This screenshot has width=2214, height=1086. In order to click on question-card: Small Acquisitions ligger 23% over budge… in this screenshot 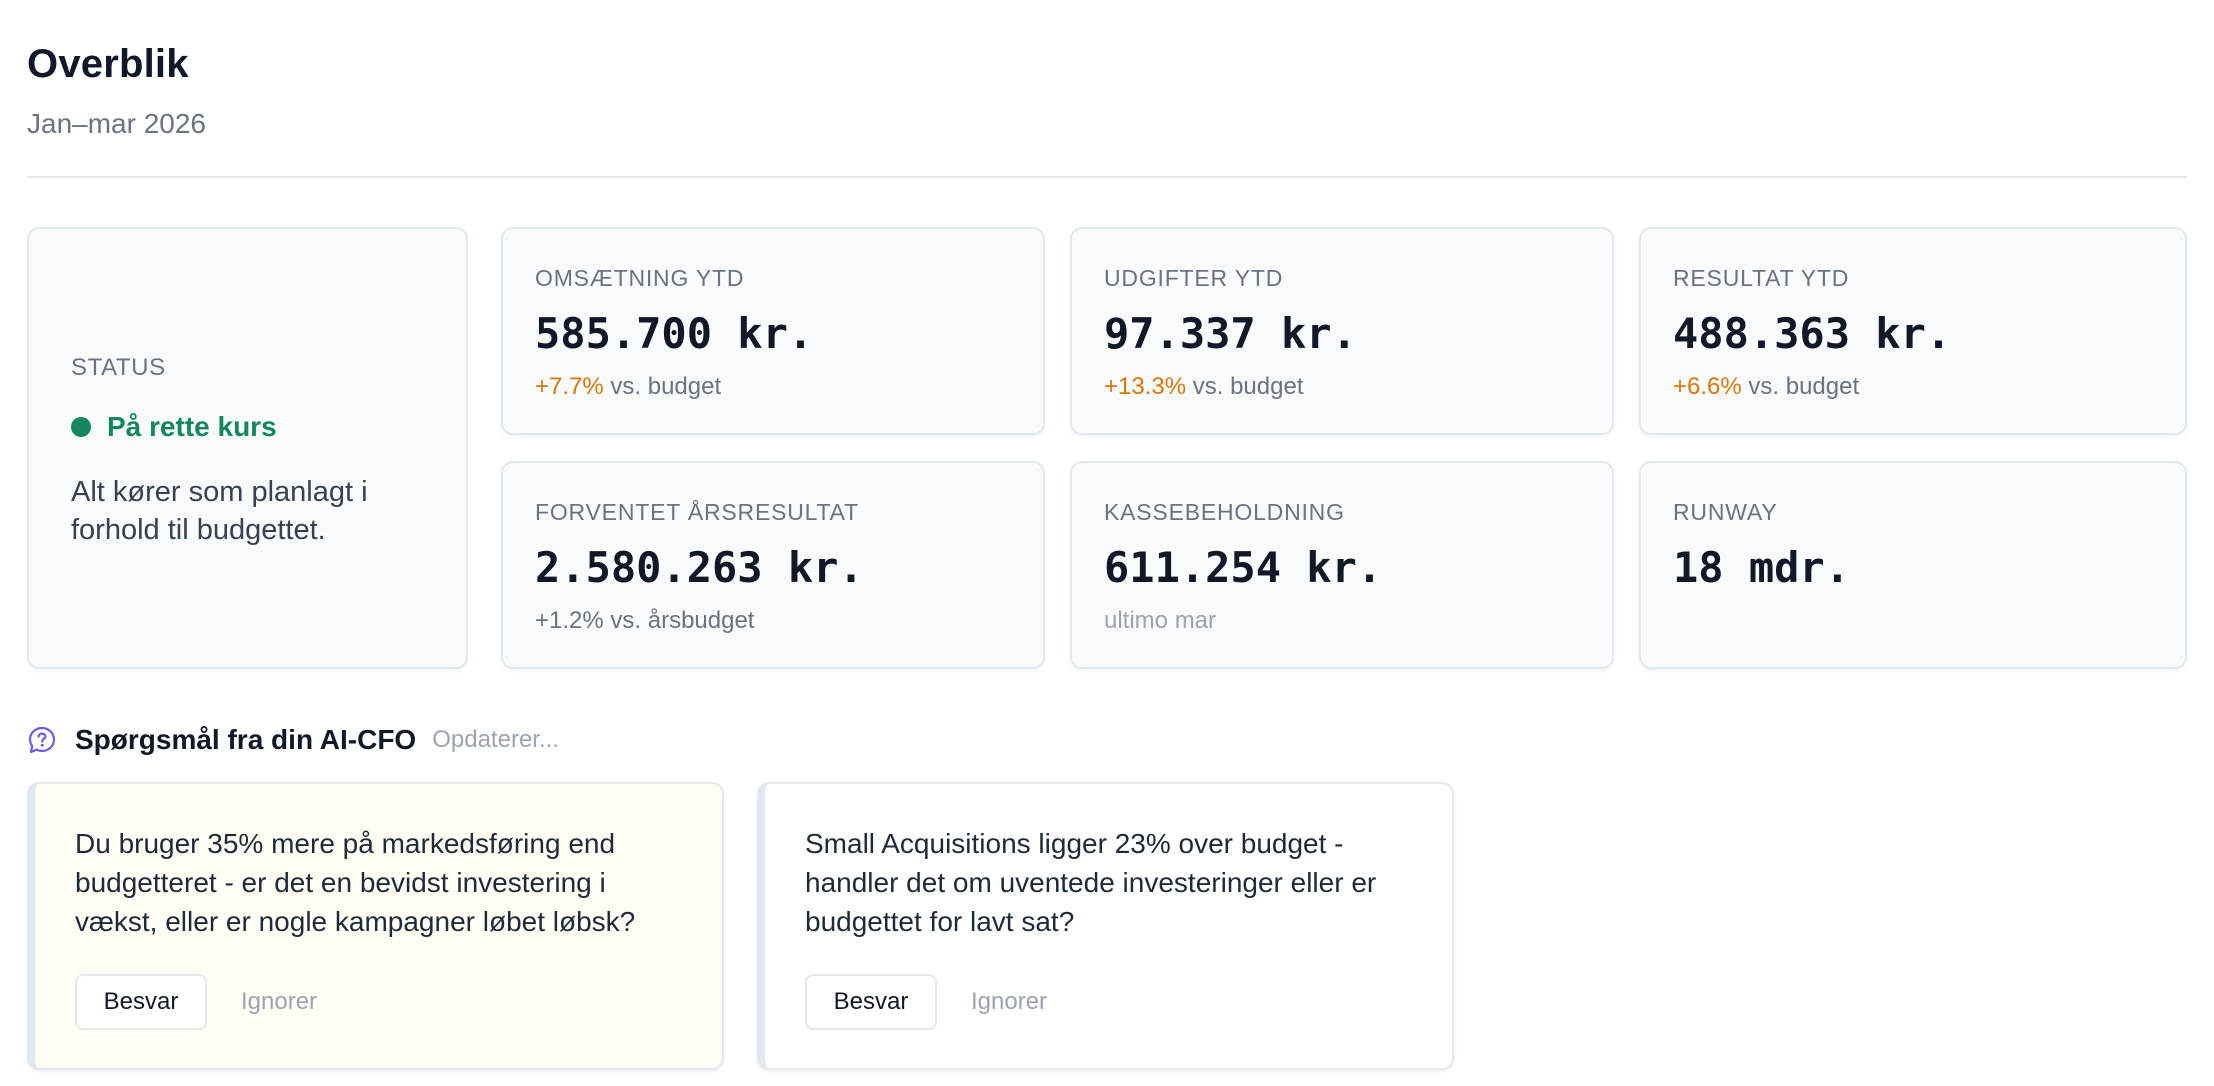, I will do `click(1105, 926)`.